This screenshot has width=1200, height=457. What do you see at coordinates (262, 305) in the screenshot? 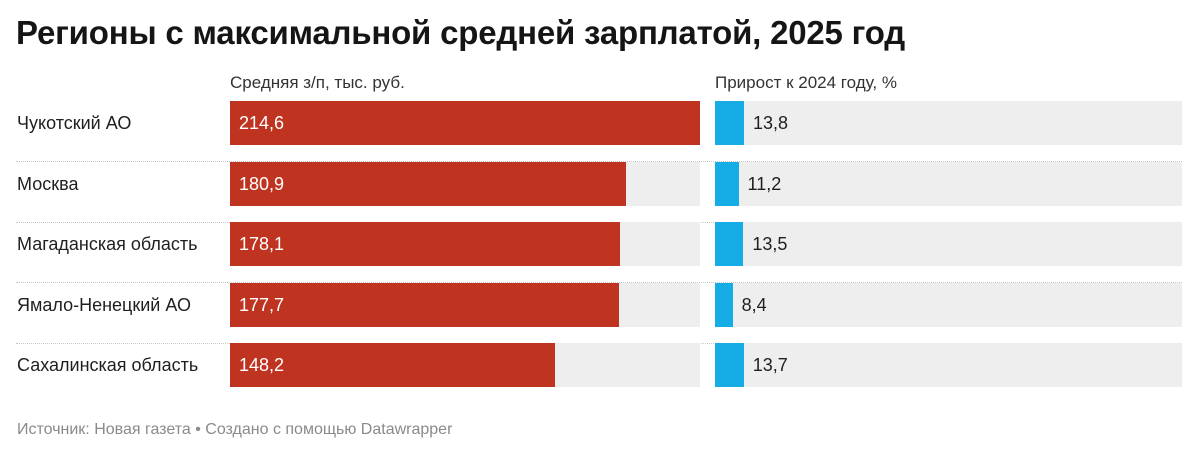
I see `salary-value-label: 177,7` at bounding box center [262, 305].